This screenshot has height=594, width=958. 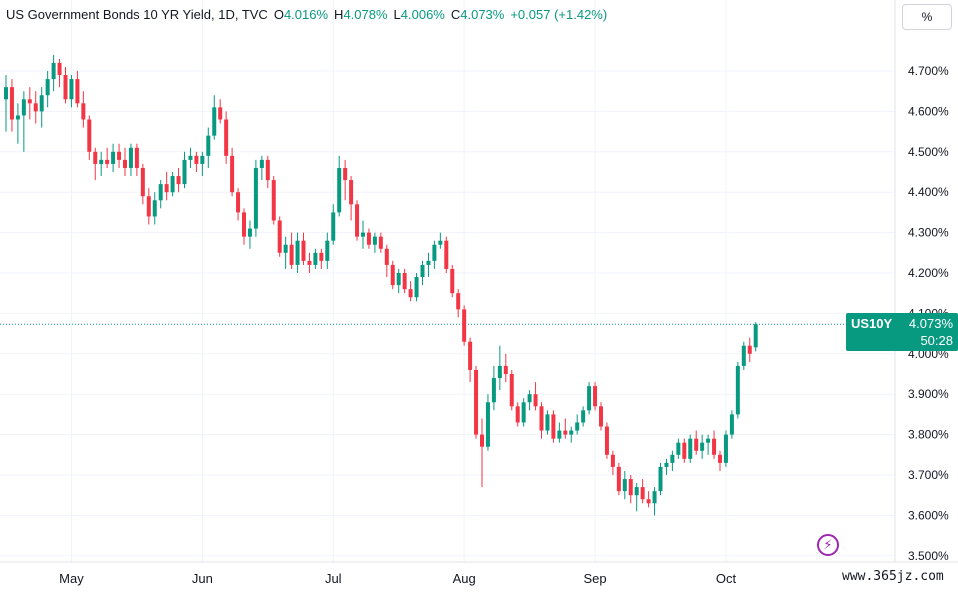 What do you see at coordinates (893, 576) in the screenshot?
I see `watermark: www.365jz.com` at bounding box center [893, 576].